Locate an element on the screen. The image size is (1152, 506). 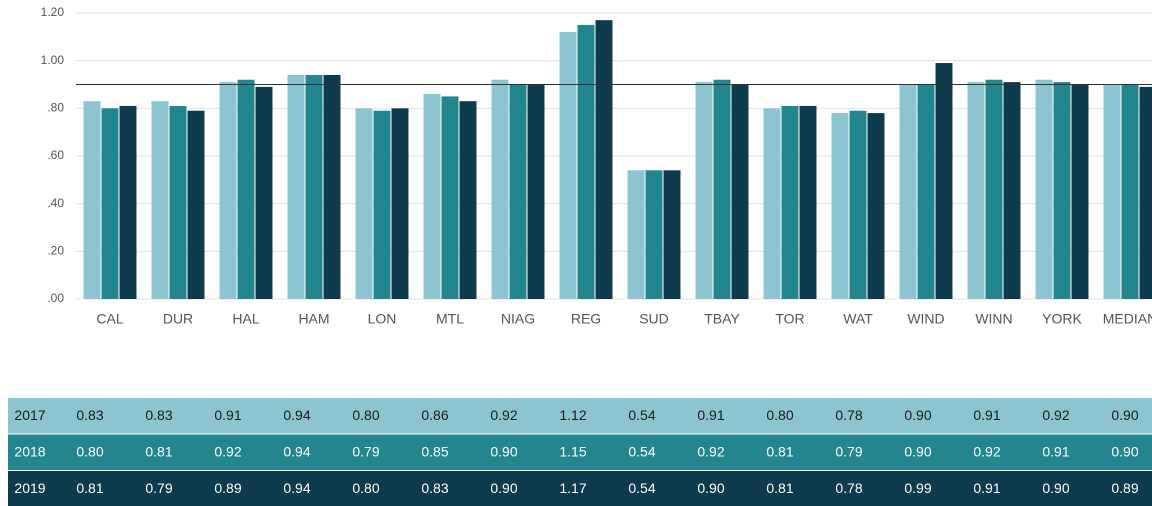
x-tick-label: TBAY is located at coordinates (722, 319).